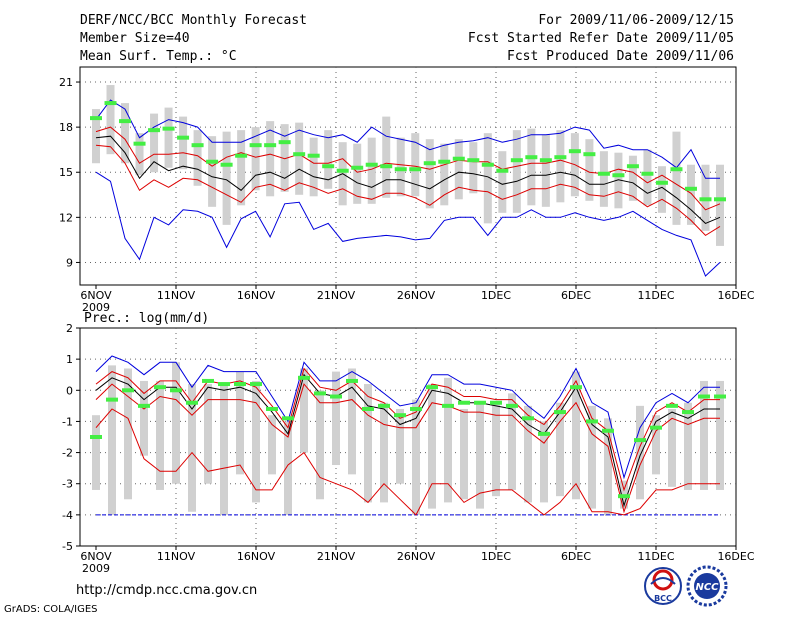  Describe the element at coordinates (67, 515) in the screenshot. I see `prec-ytick-label: -4` at that location.